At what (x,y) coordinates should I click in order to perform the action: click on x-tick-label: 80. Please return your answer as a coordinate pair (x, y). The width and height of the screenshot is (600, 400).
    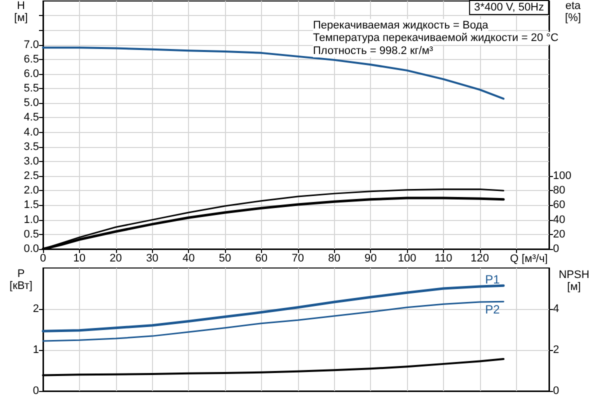
    Looking at the image, I should click on (334, 258).